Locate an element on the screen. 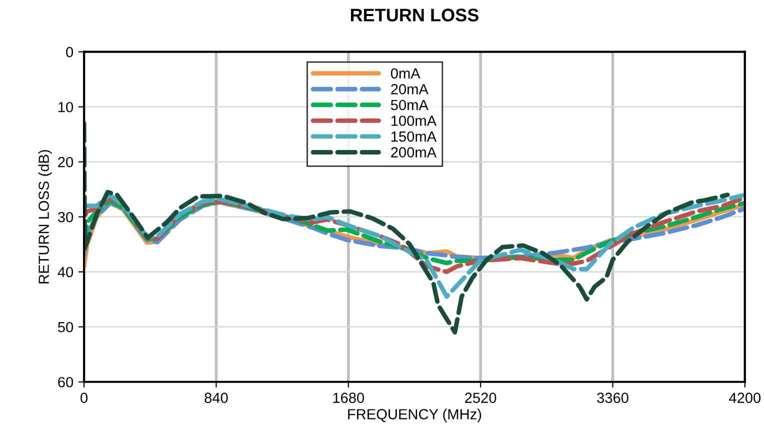 This screenshot has height=443, width=764. y-axis-title: RETURN LOSS (dB) is located at coordinates (45, 217).